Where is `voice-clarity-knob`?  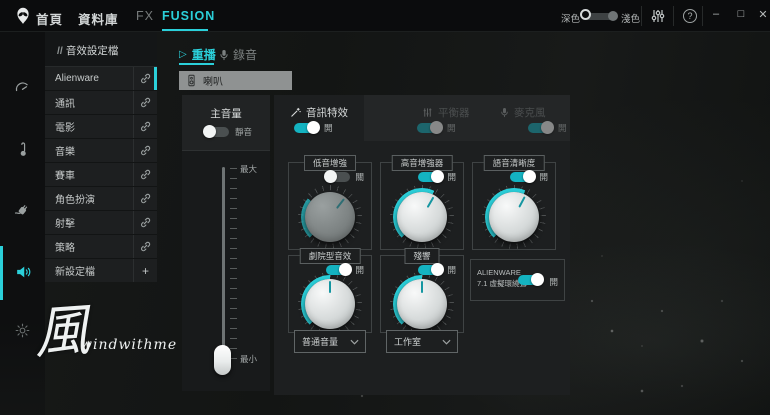 voice-clarity-knob is located at coordinates (514, 217).